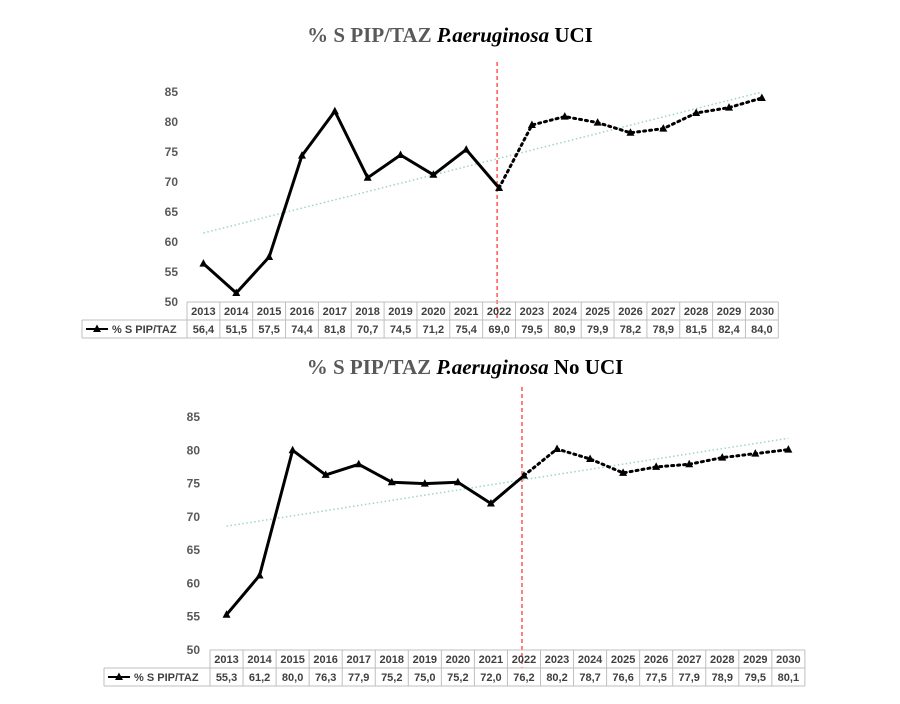  I want to click on y-tick-label: 85, so click(194, 417).